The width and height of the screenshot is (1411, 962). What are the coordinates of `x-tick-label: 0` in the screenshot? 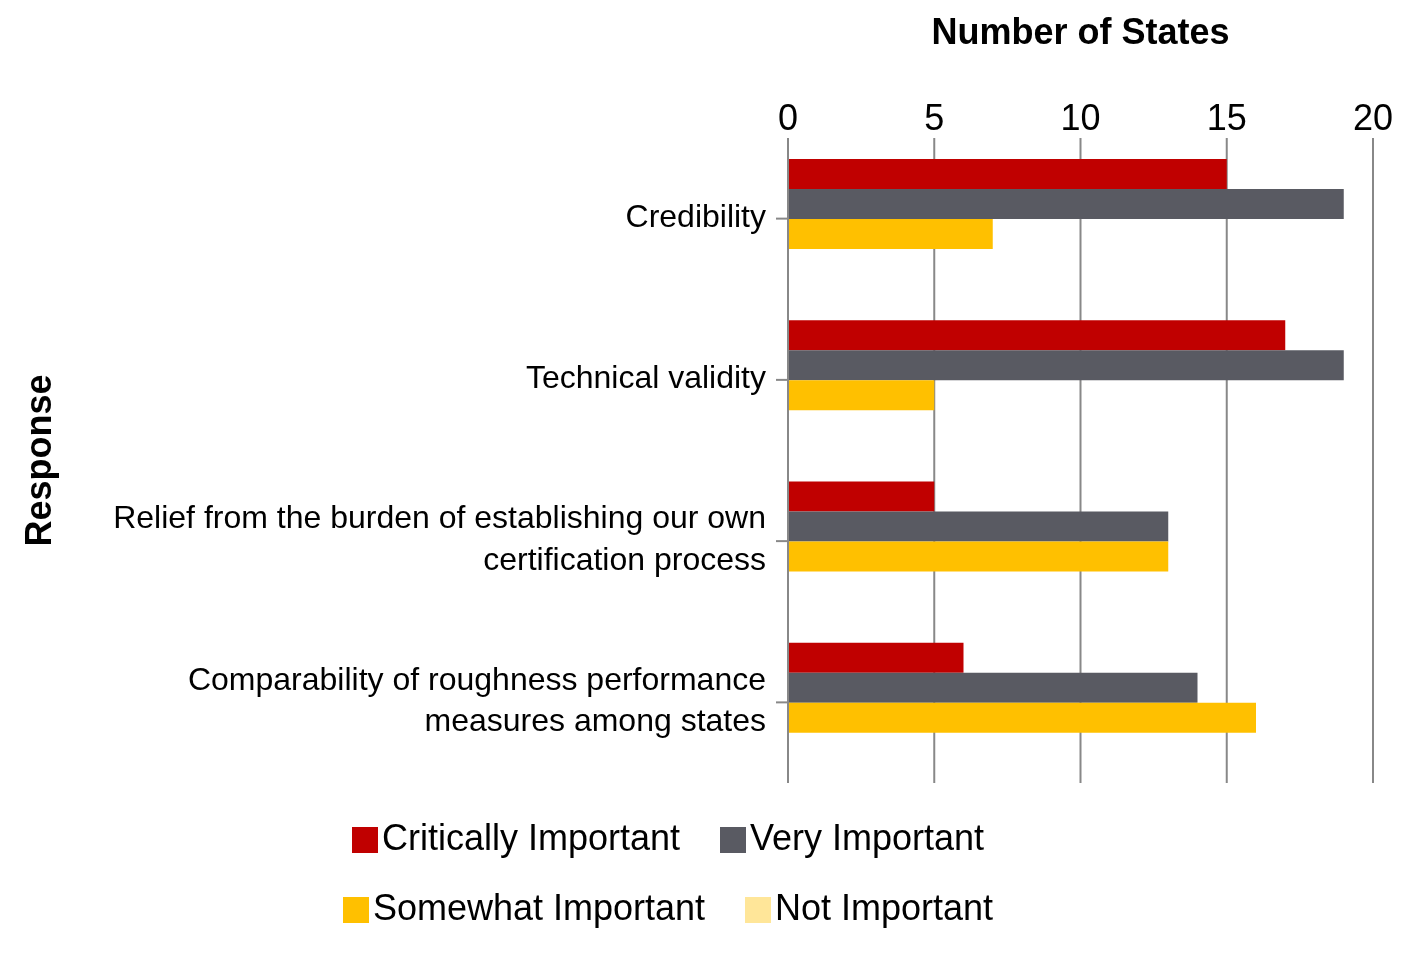 It's located at (788, 117).